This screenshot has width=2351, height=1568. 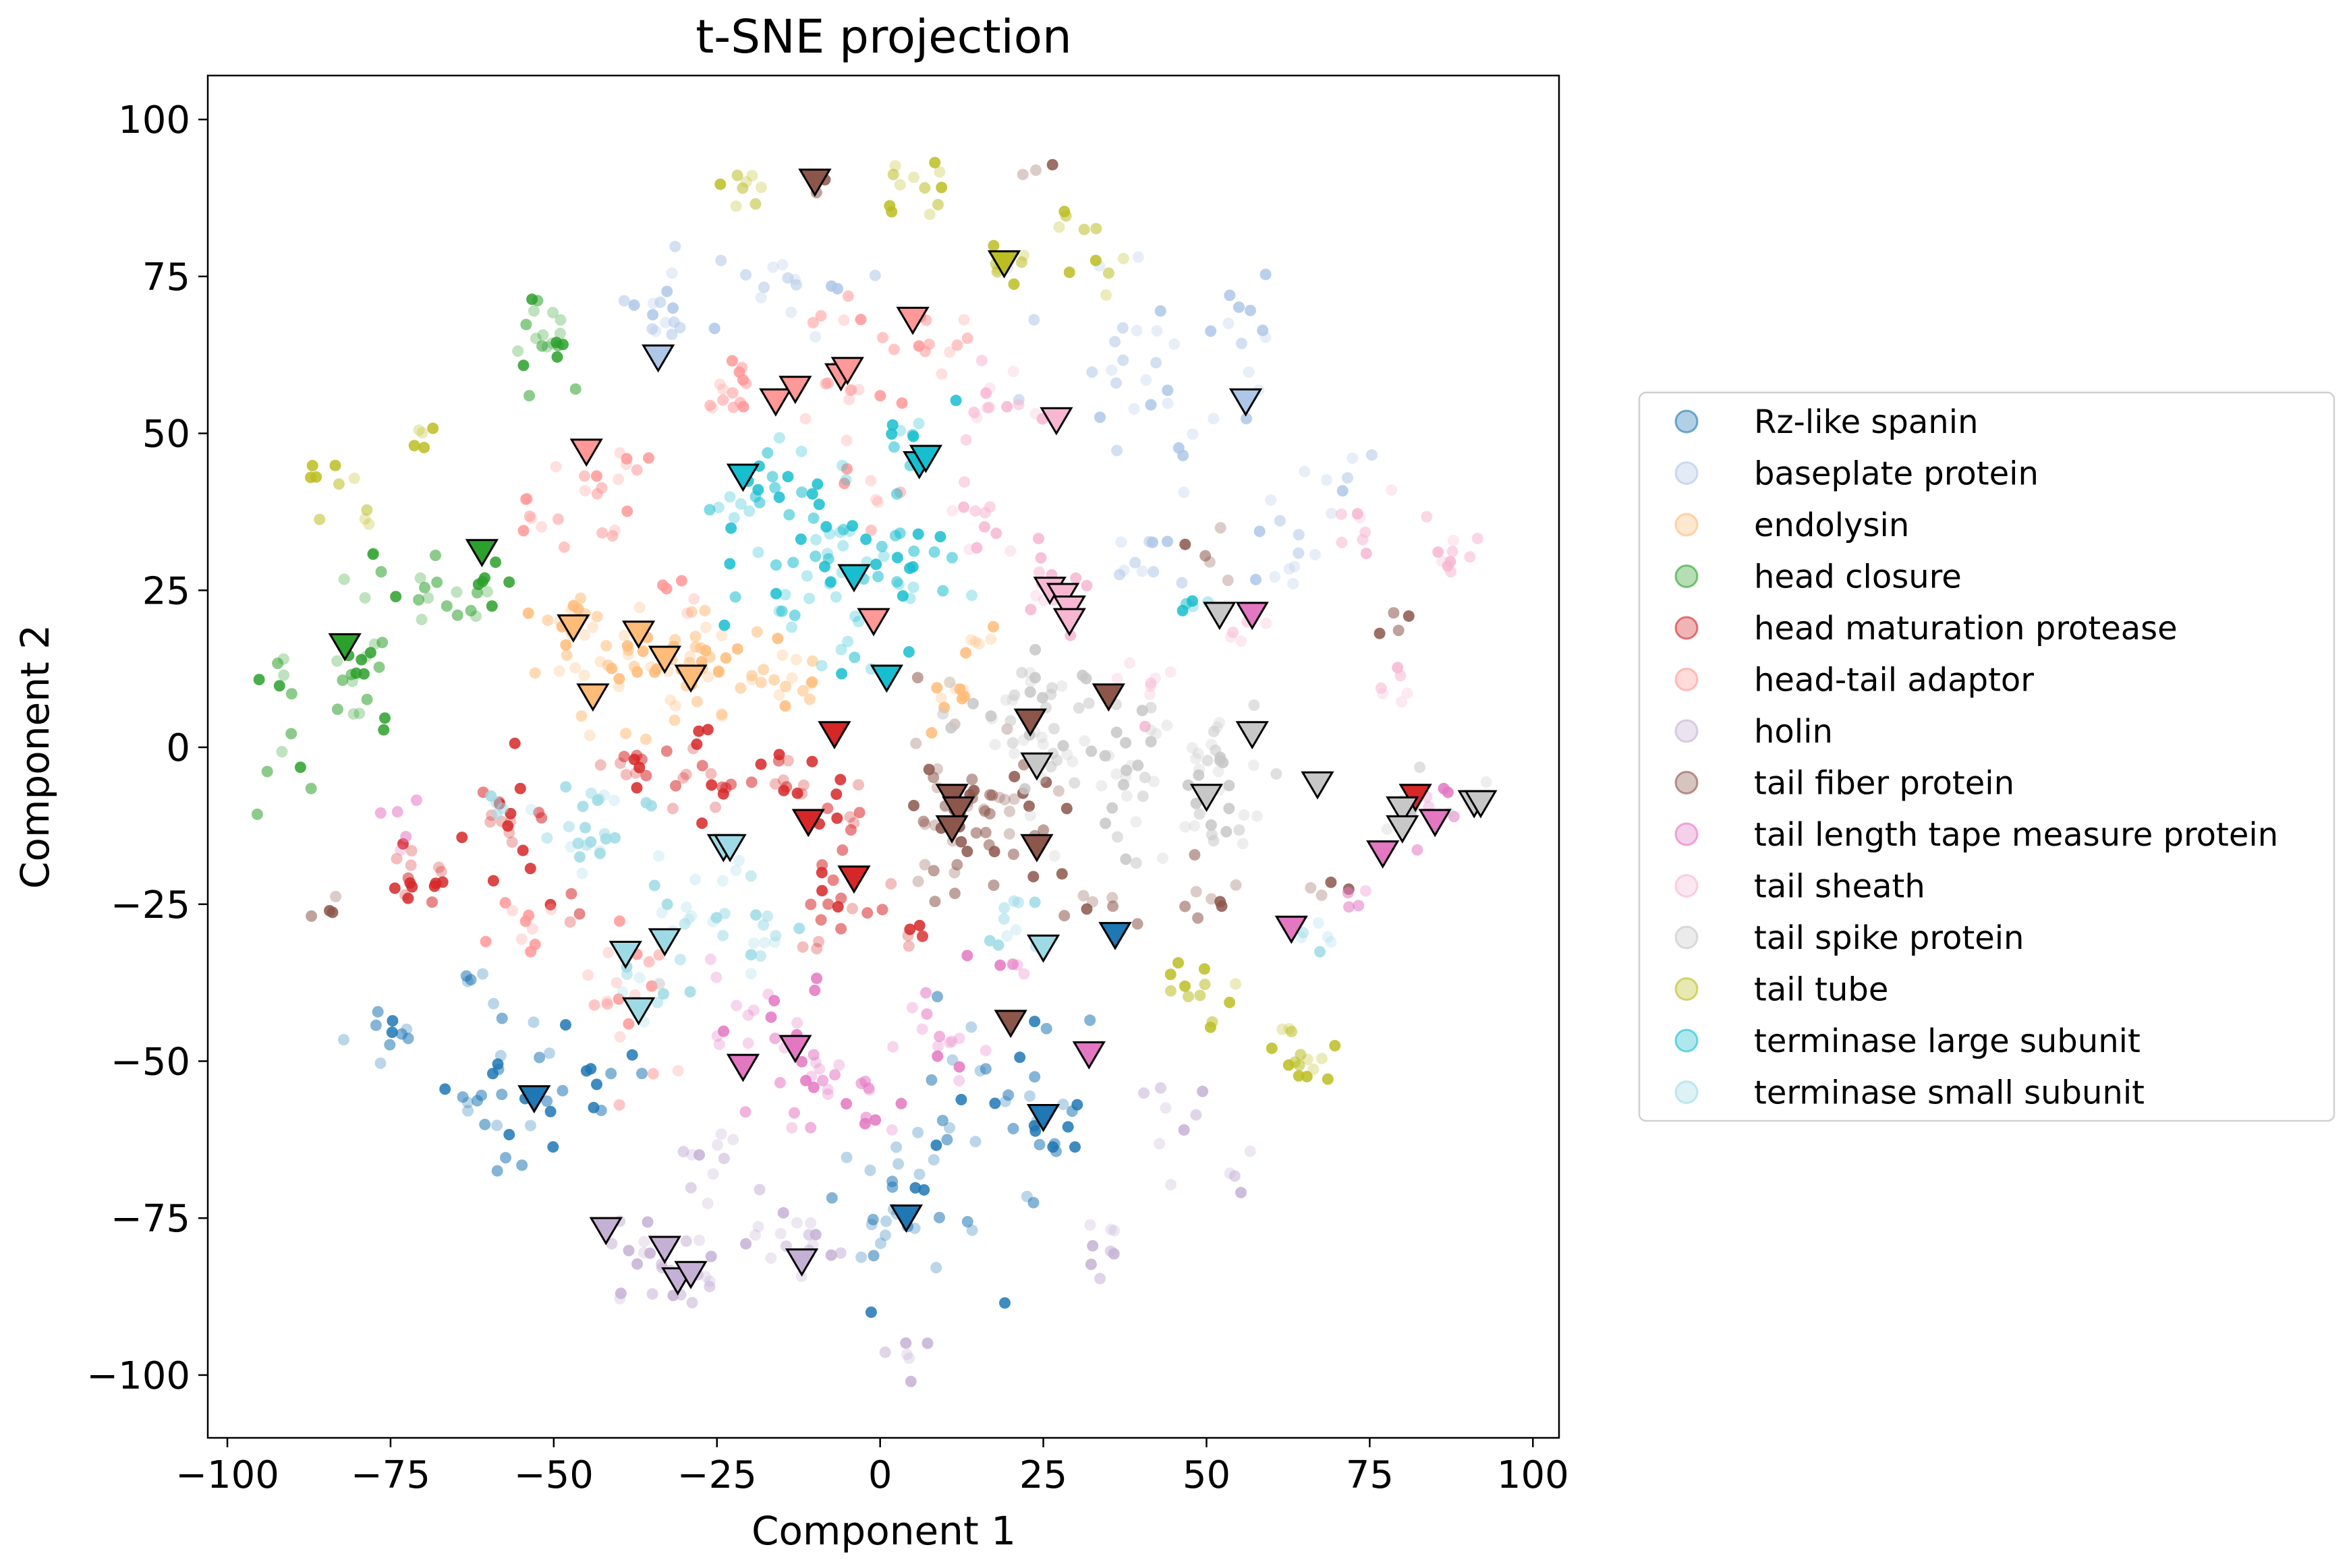 I want to click on legend-entry-label: tail length tape measure protein, so click(x=2016, y=835).